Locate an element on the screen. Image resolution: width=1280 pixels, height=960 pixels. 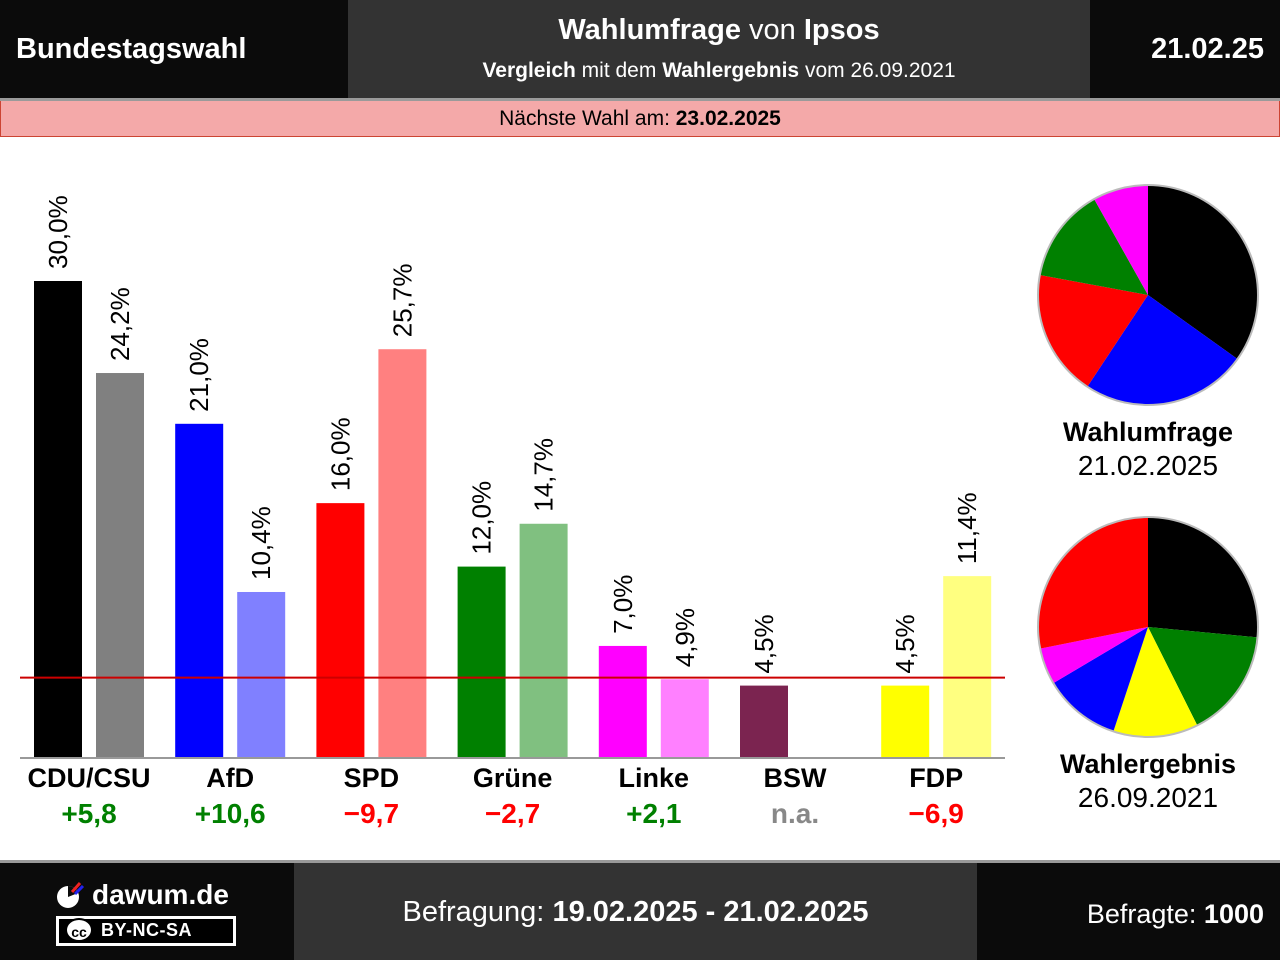
difference-label: +10,6 is located at coordinates (230, 813).